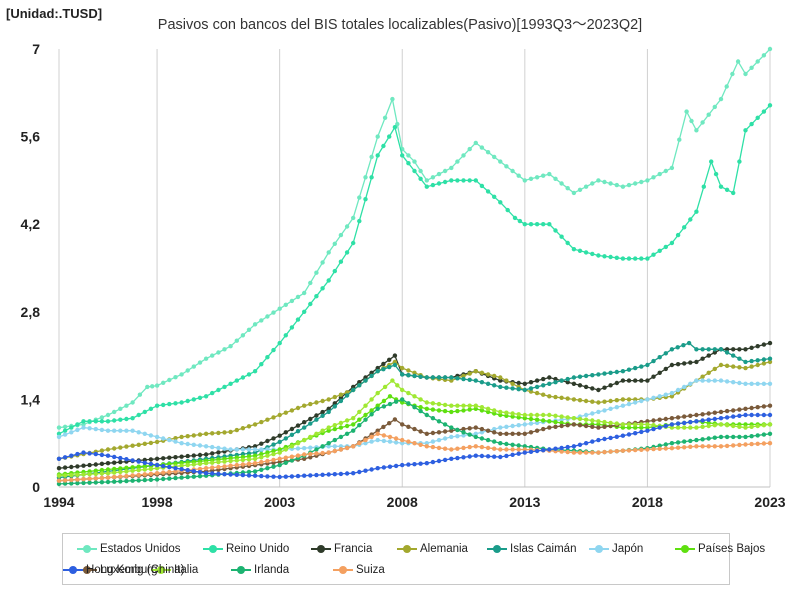 The height and width of the screenshot is (600, 800). Describe the element at coordinates (432, 549) in the screenshot. I see `legend-item: Alemania` at that location.